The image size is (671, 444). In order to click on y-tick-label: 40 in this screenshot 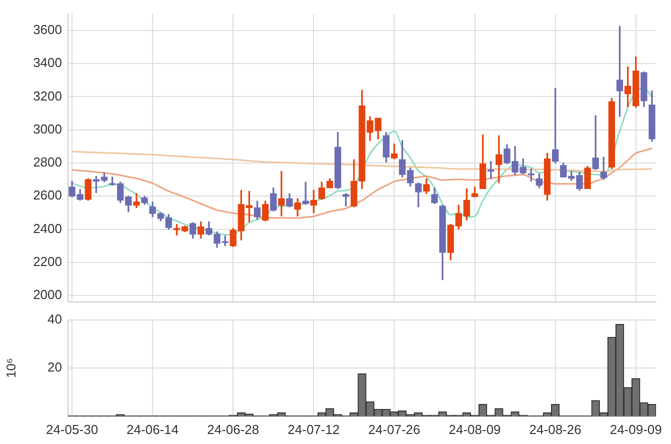, I will do `click(55, 318)`.